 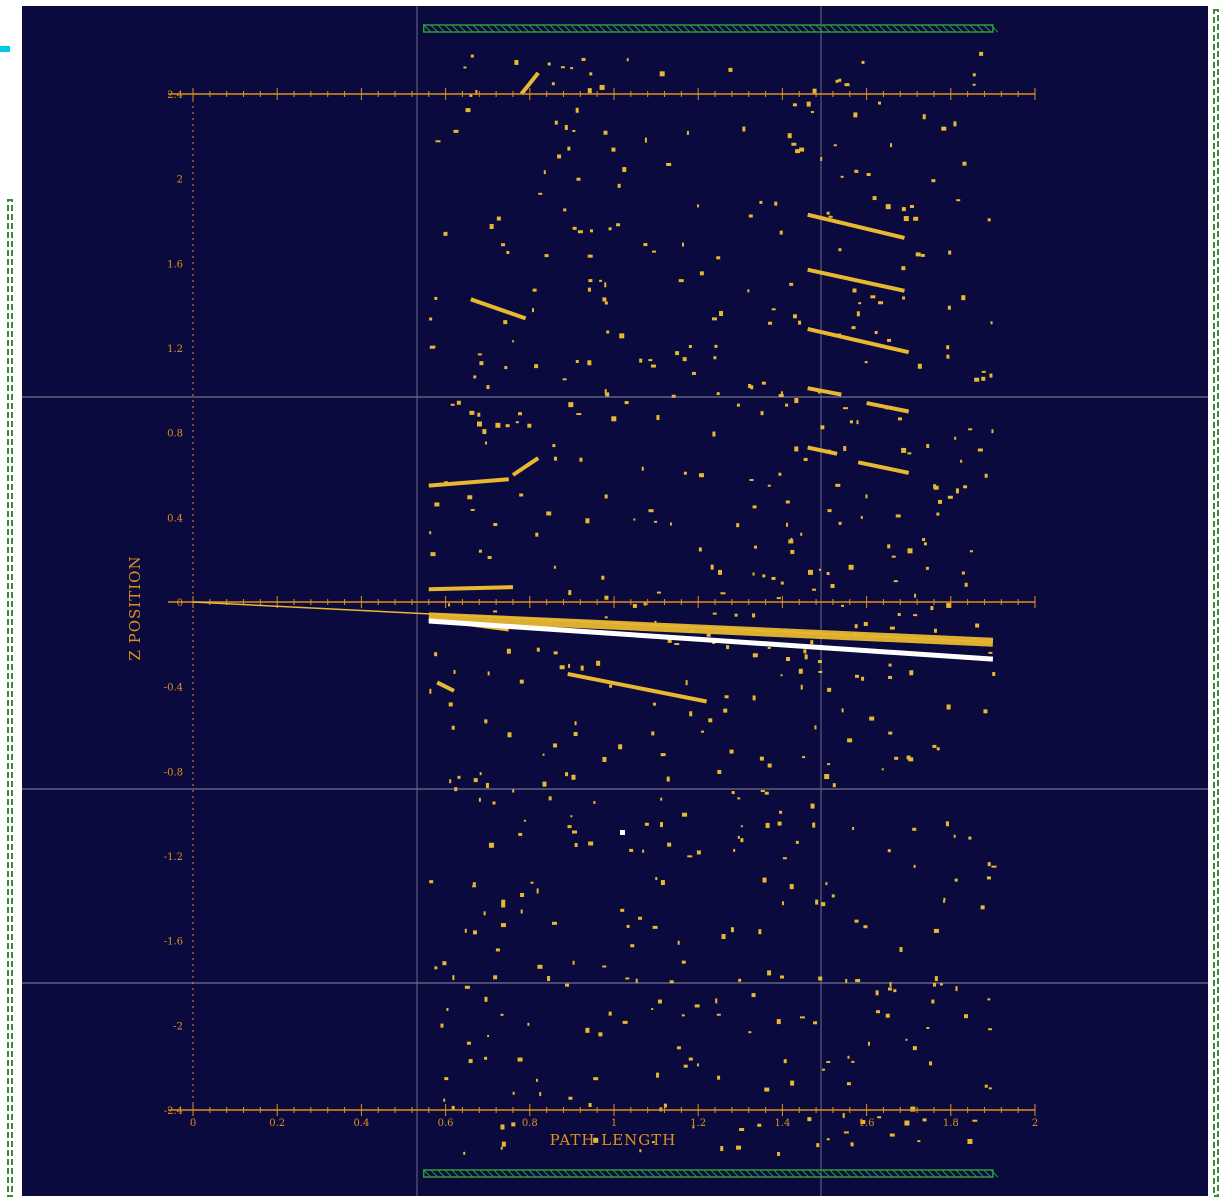 What do you see at coordinates (178, 1026) in the screenshot?
I see `y-tick-label: -2` at bounding box center [178, 1026].